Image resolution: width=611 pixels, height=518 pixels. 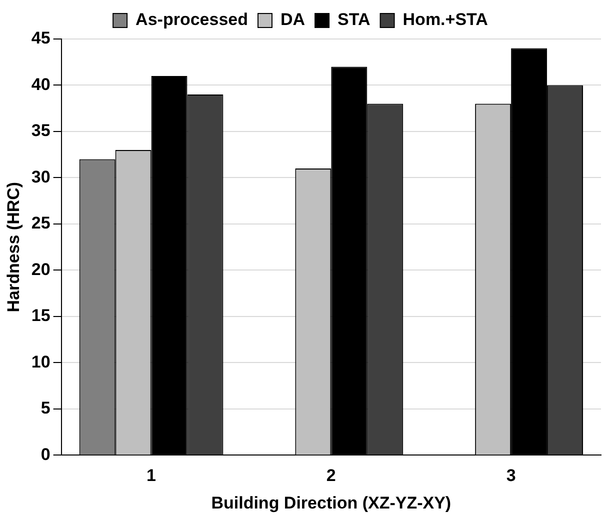 I want to click on y-tick-label: 15, so click(x=40, y=316).